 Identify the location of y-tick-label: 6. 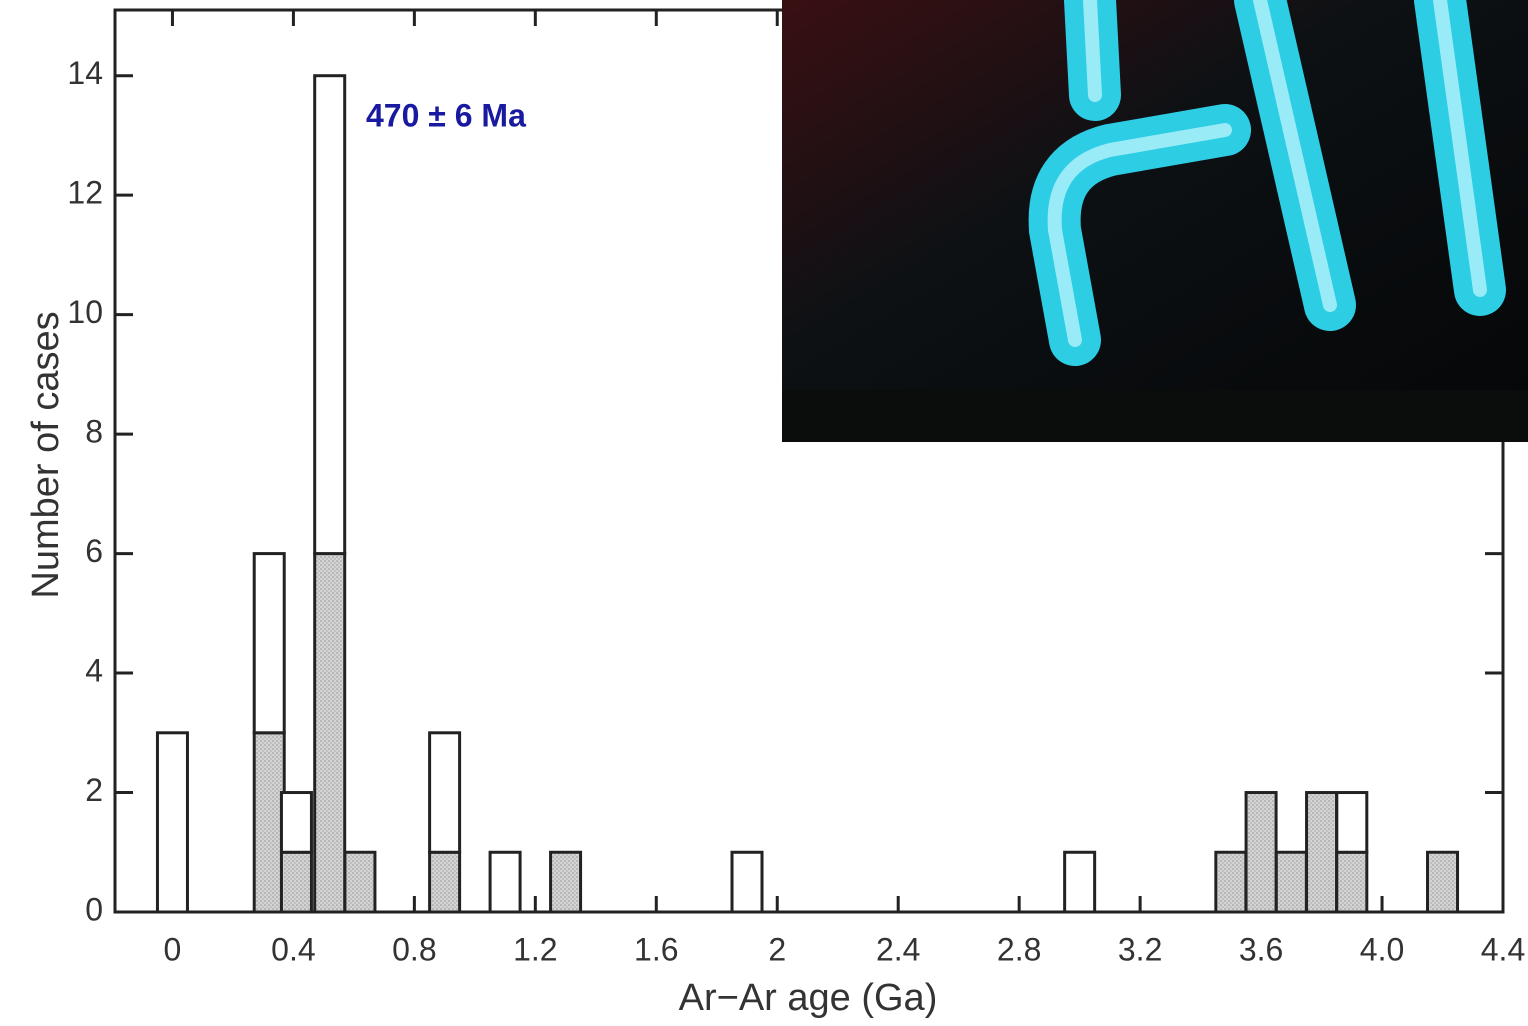
(94, 551).